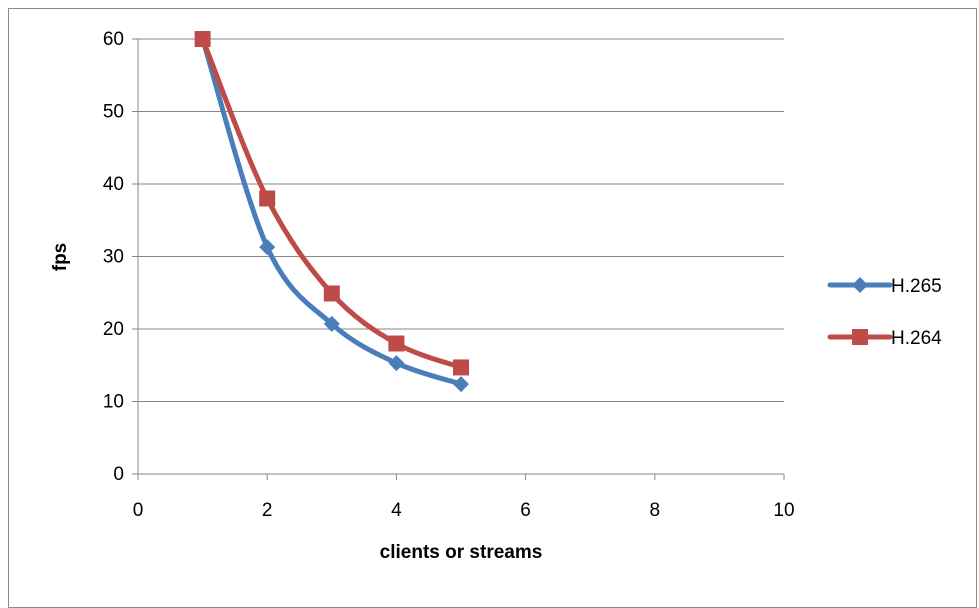 This screenshot has height=608, width=979. What do you see at coordinates (916, 286) in the screenshot?
I see `legend-label: H.265` at bounding box center [916, 286].